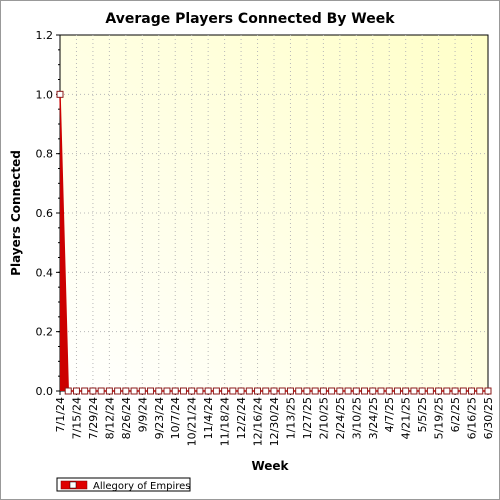 This screenshot has height=500, width=500. Describe the element at coordinates (274, 421) in the screenshot. I see `x-tick-label: 12/30/24` at that location.